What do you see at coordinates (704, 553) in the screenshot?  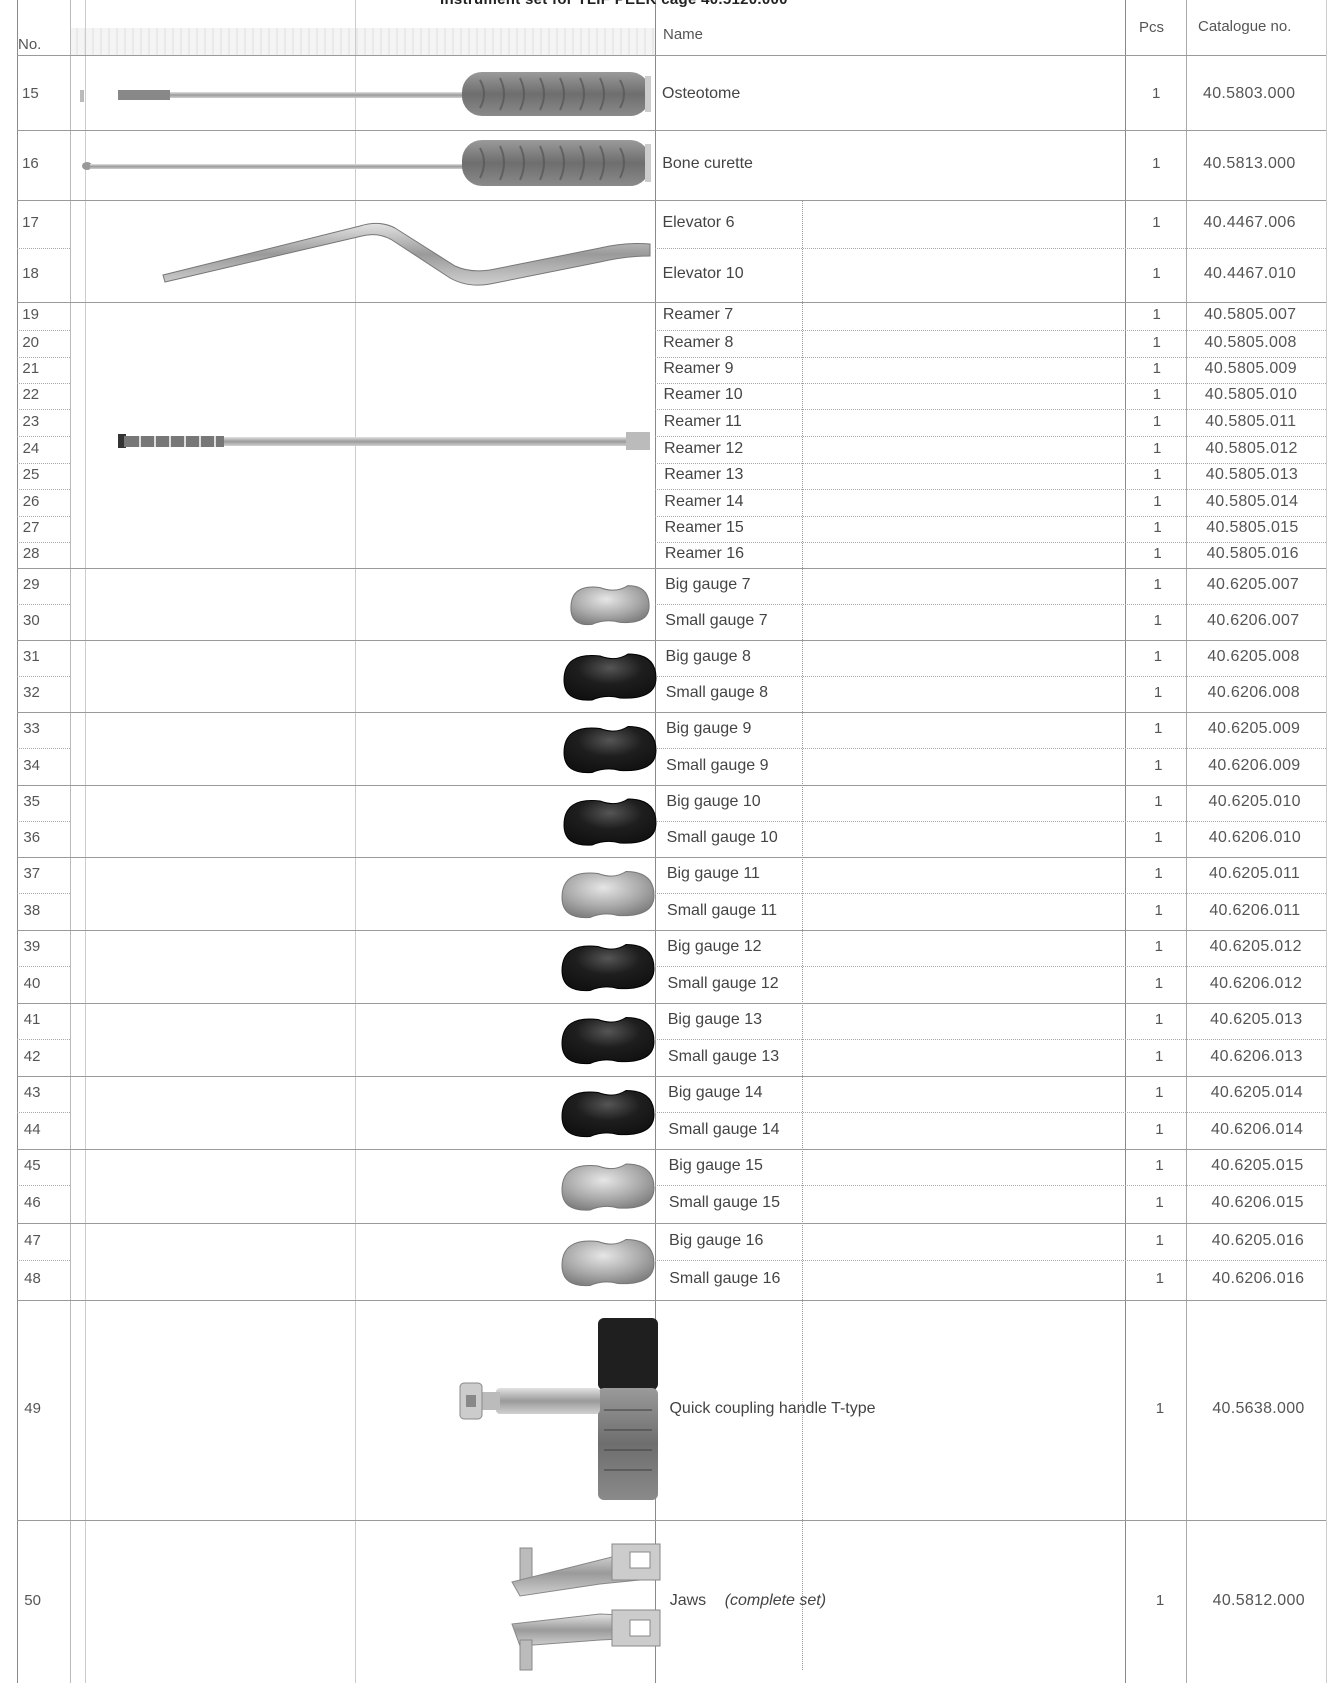 I see `item-name: Reamer 16` at bounding box center [704, 553].